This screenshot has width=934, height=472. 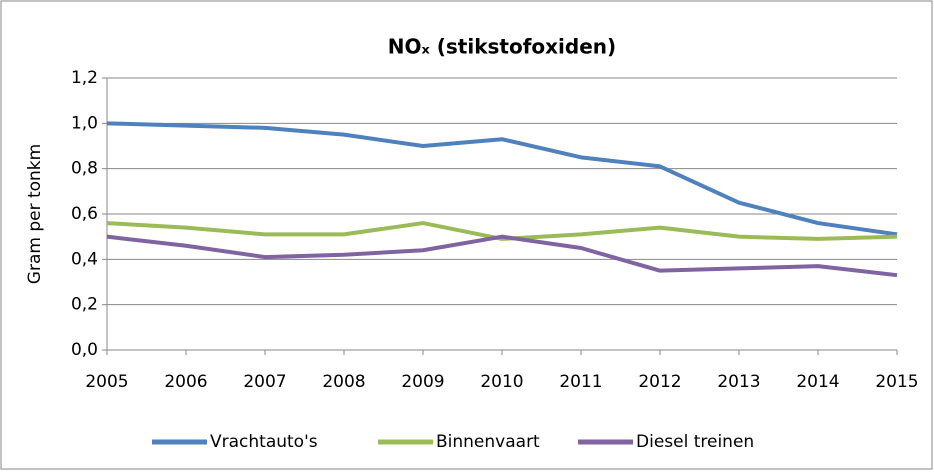 What do you see at coordinates (501, 382) in the screenshot?
I see `x-tick-label: 2010` at bounding box center [501, 382].